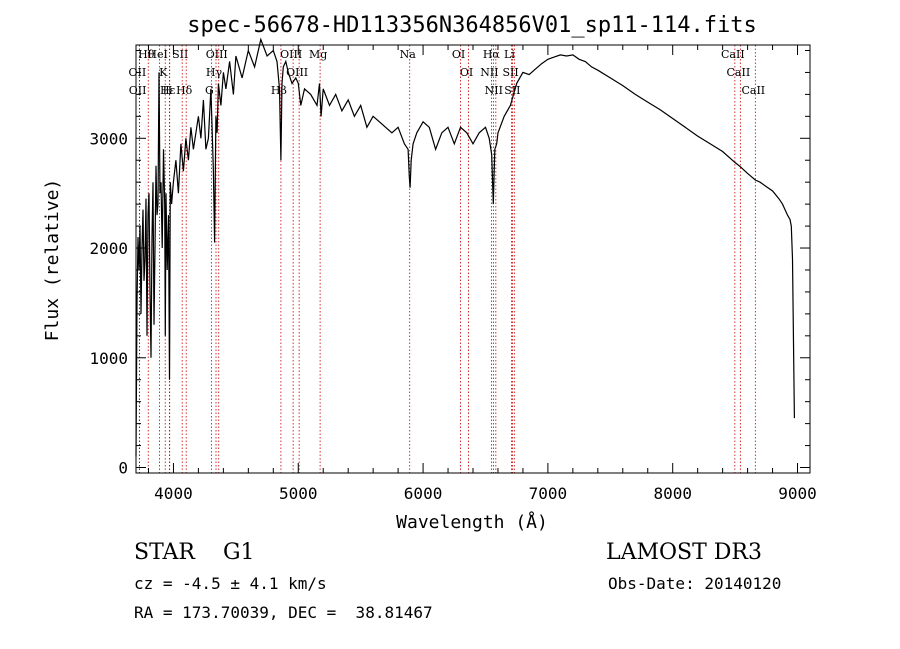 This screenshot has height=649, width=900. I want to click on line-marker-label: K, so click(163, 72).